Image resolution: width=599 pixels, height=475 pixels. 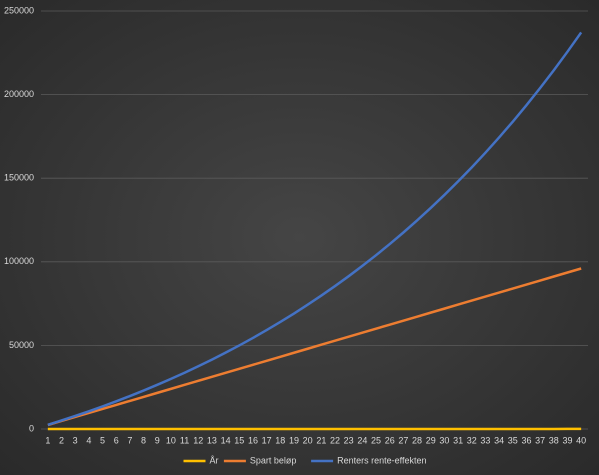 I want to click on x-tick-label: 23, so click(x=349, y=440).